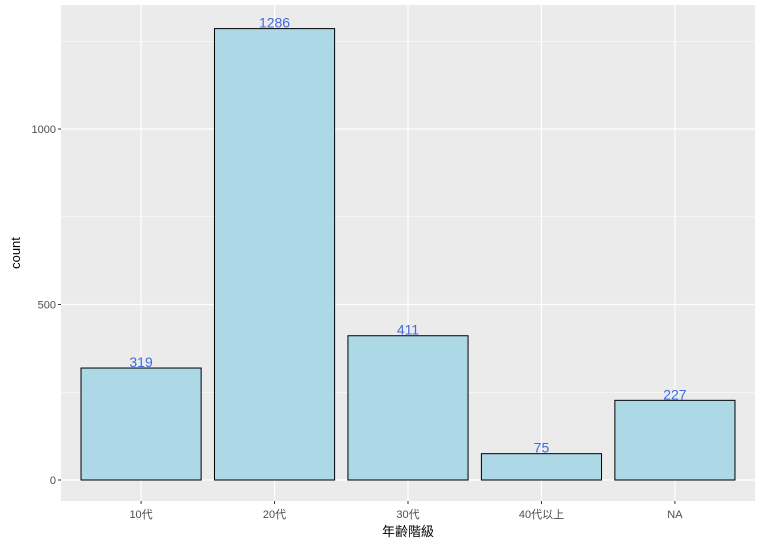  What do you see at coordinates (140, 514) in the screenshot?
I see `x-tick-label: 10代` at bounding box center [140, 514].